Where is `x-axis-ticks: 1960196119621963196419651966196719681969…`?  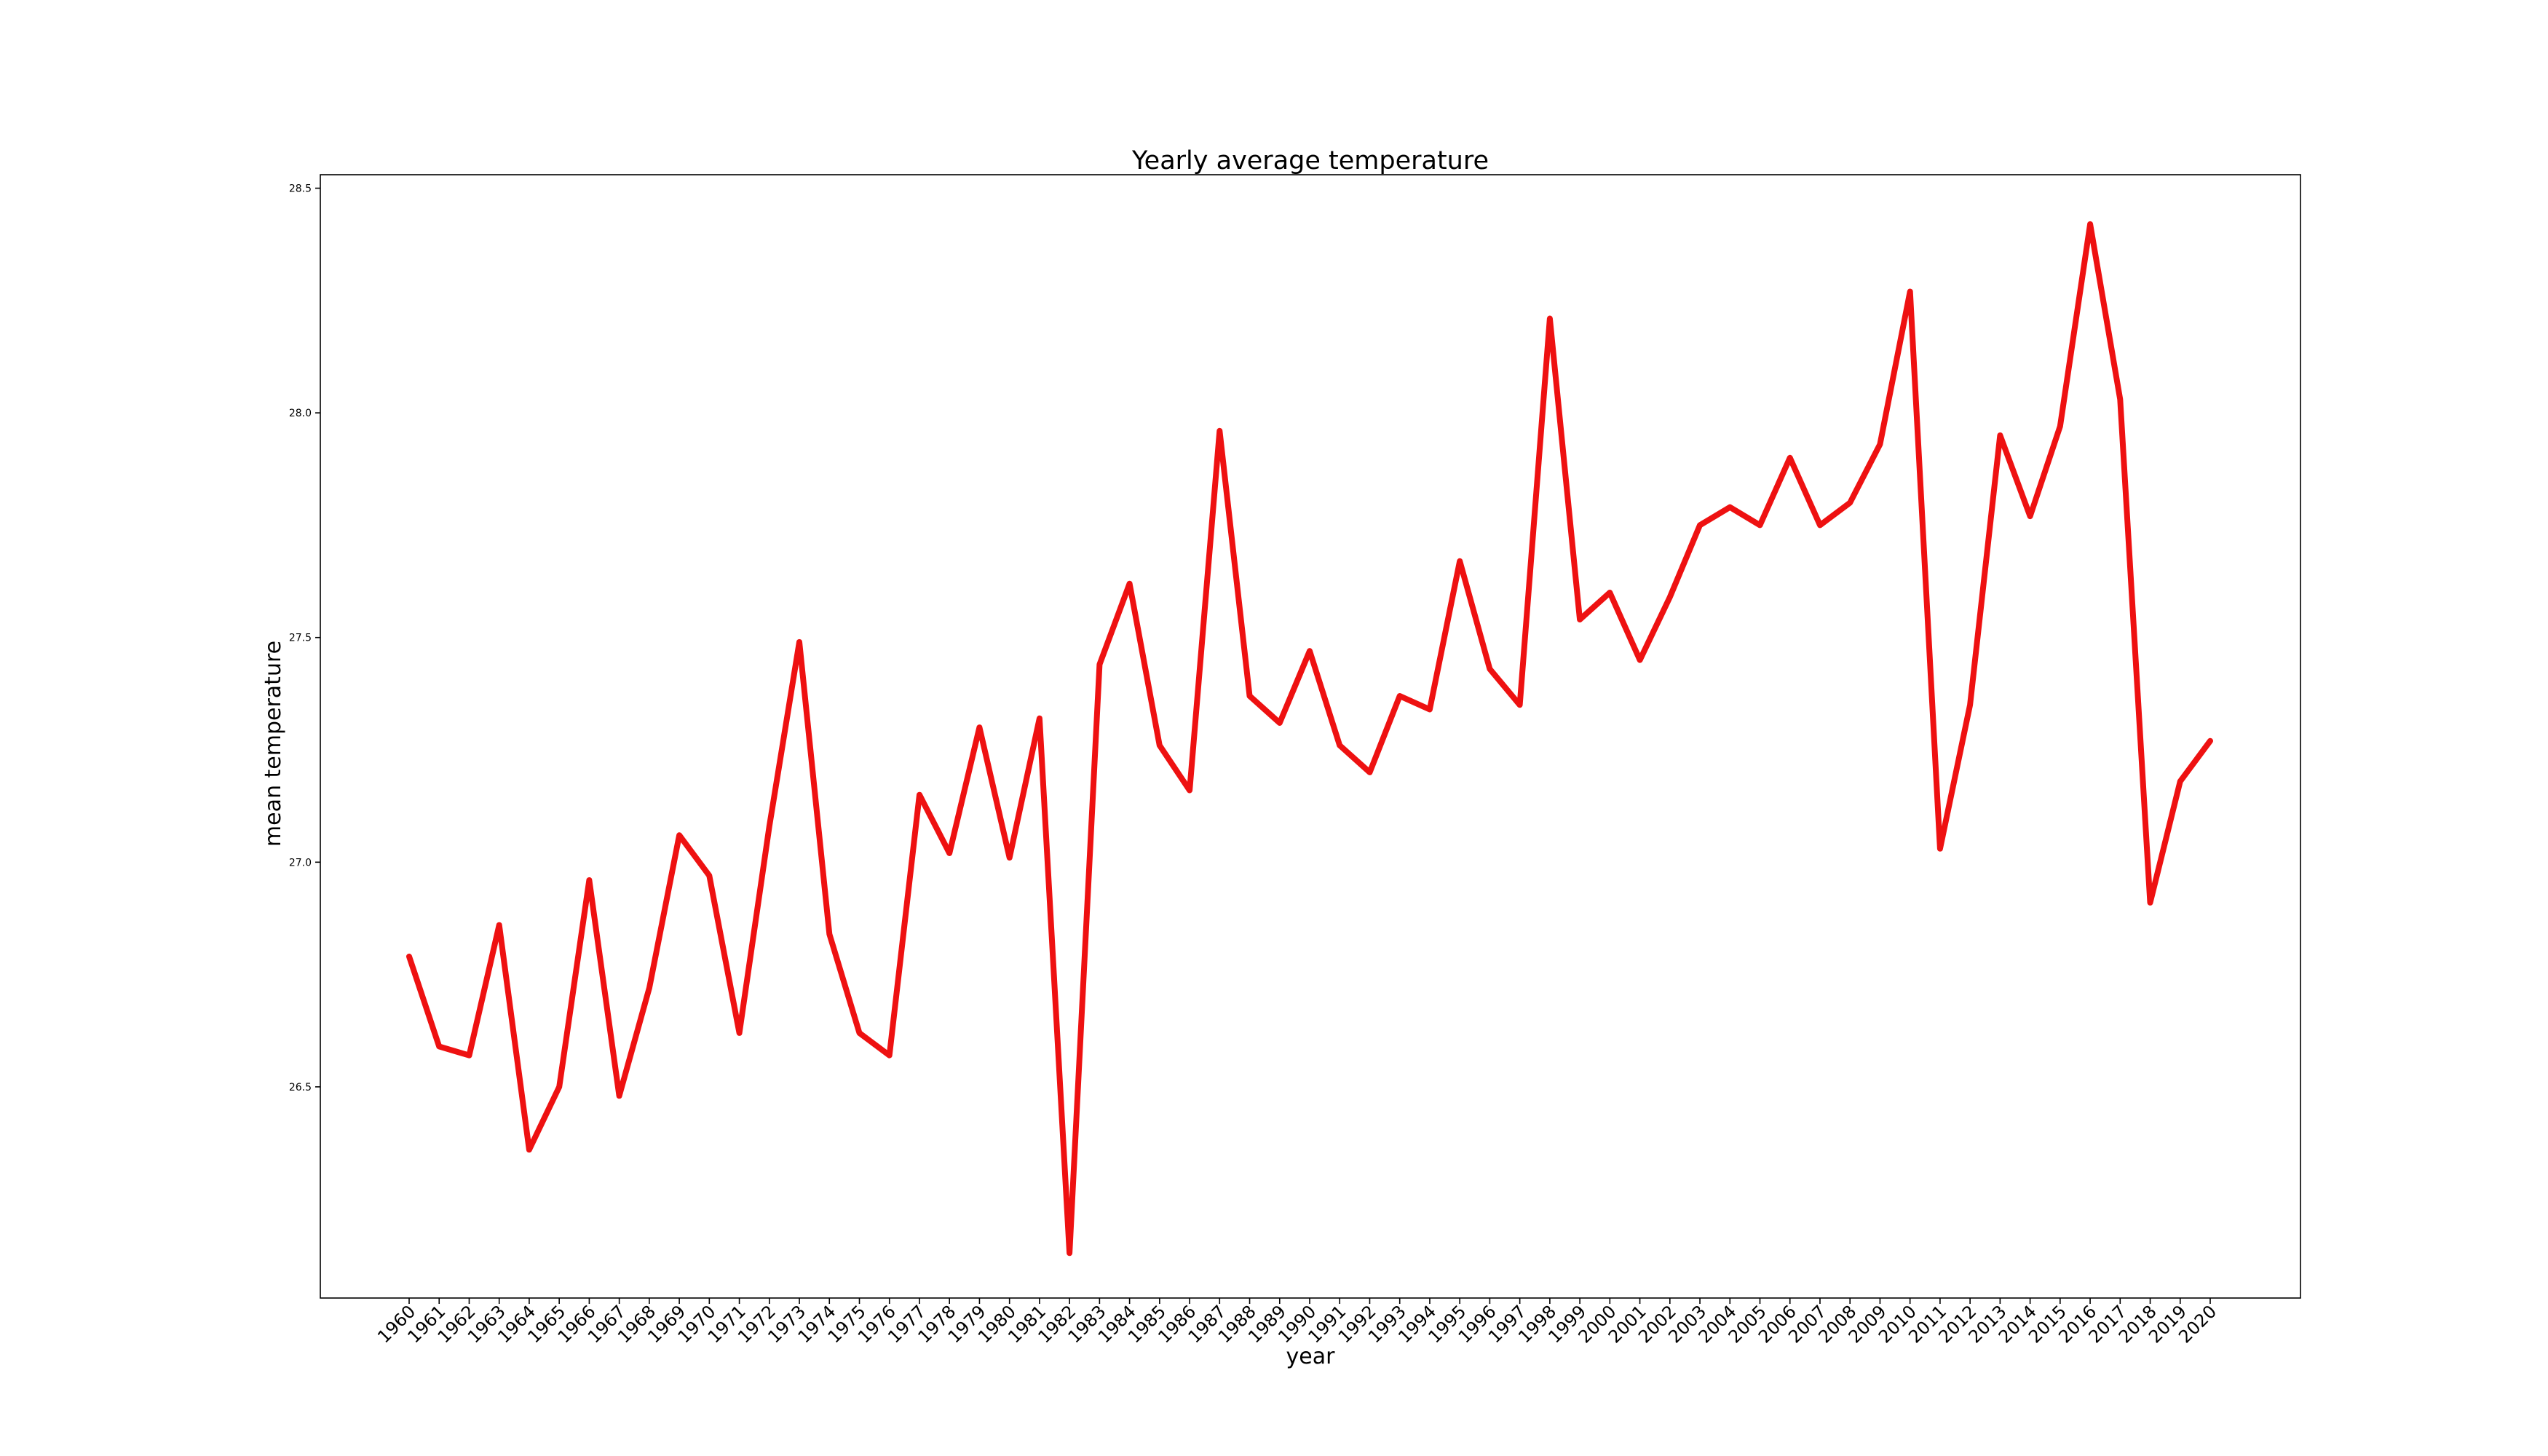 x-axis-ticks: 1960196119621963196419651966196719681969… is located at coordinates (1296, 1322).